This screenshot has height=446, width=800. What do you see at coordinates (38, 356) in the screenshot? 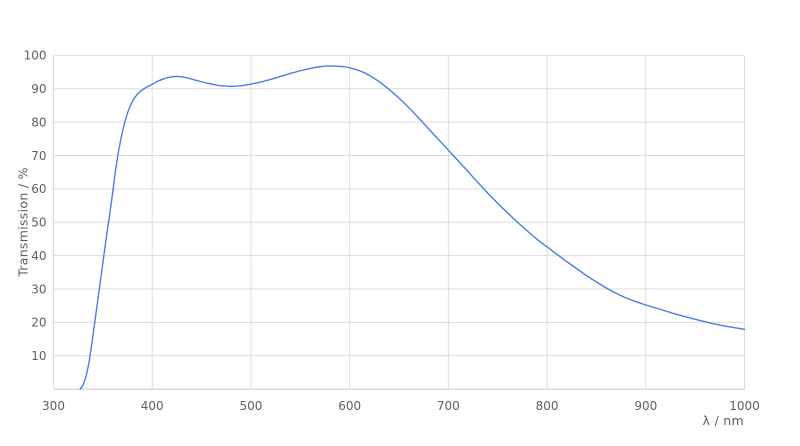
I see `y-tick-label: 10` at bounding box center [38, 356].